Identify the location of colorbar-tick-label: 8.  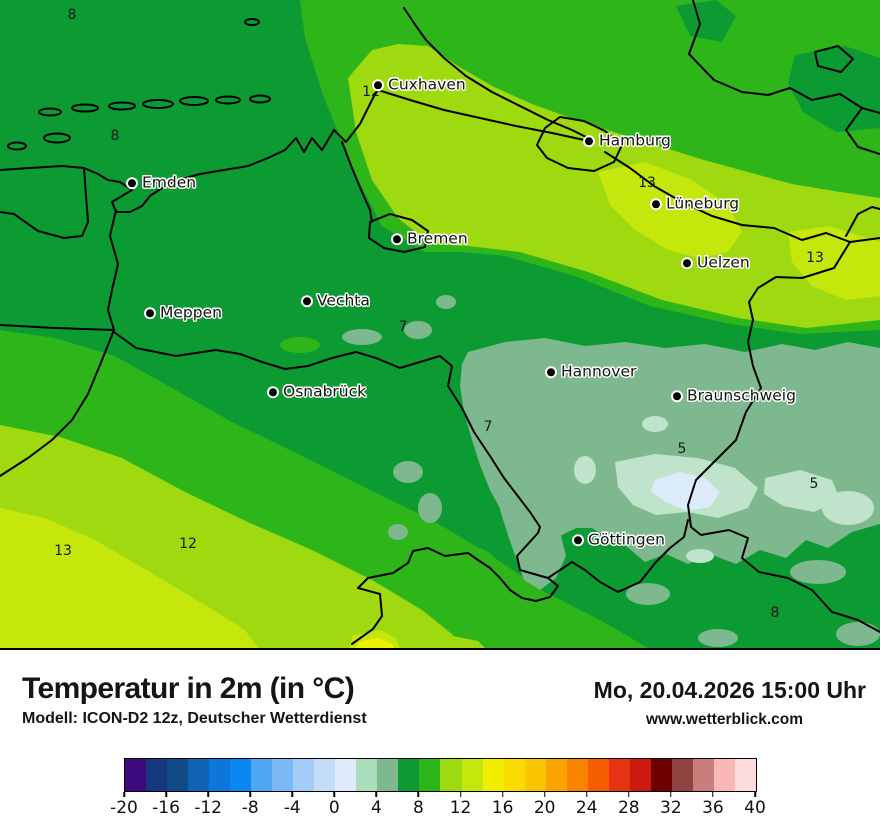
(418, 808).